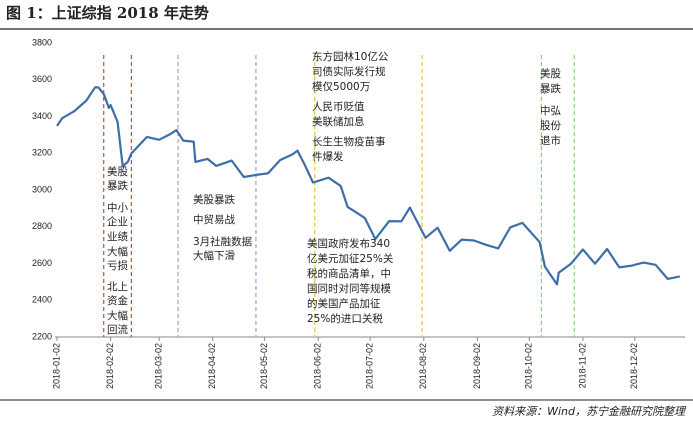 The image size is (693, 423). What do you see at coordinates (318, 366) in the screenshot?
I see `x-tick-label: 2018-06-02` at bounding box center [318, 366].